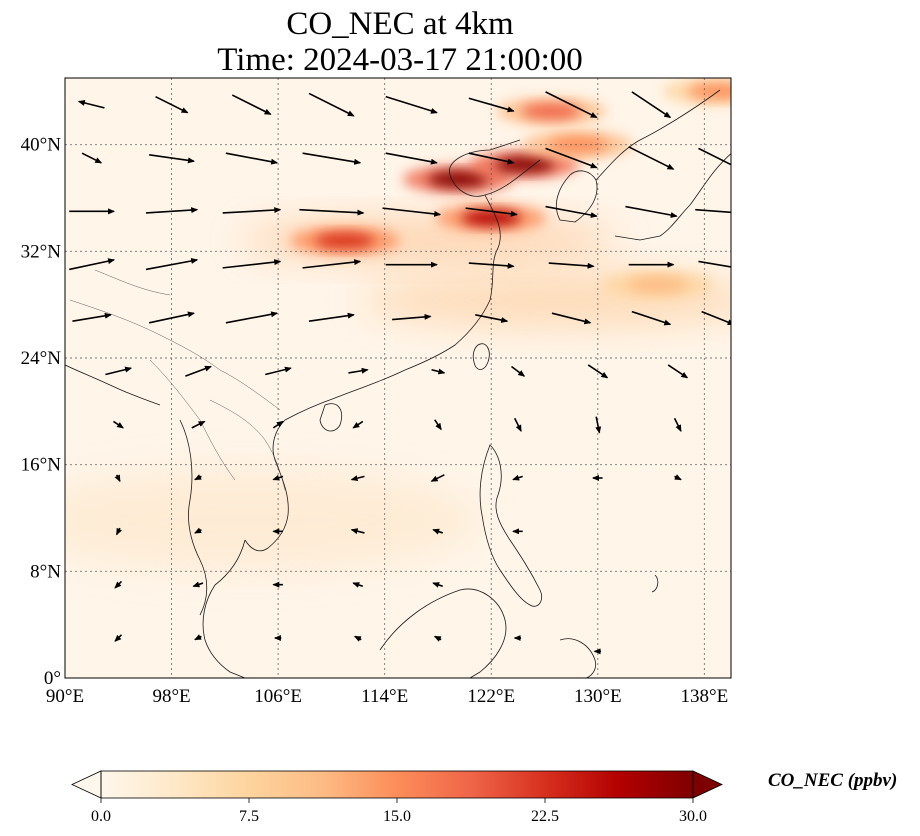 The height and width of the screenshot is (836, 920). Describe the element at coordinates (41, 145) in the screenshot. I see `latitude-tick-label: 40°N` at that location.